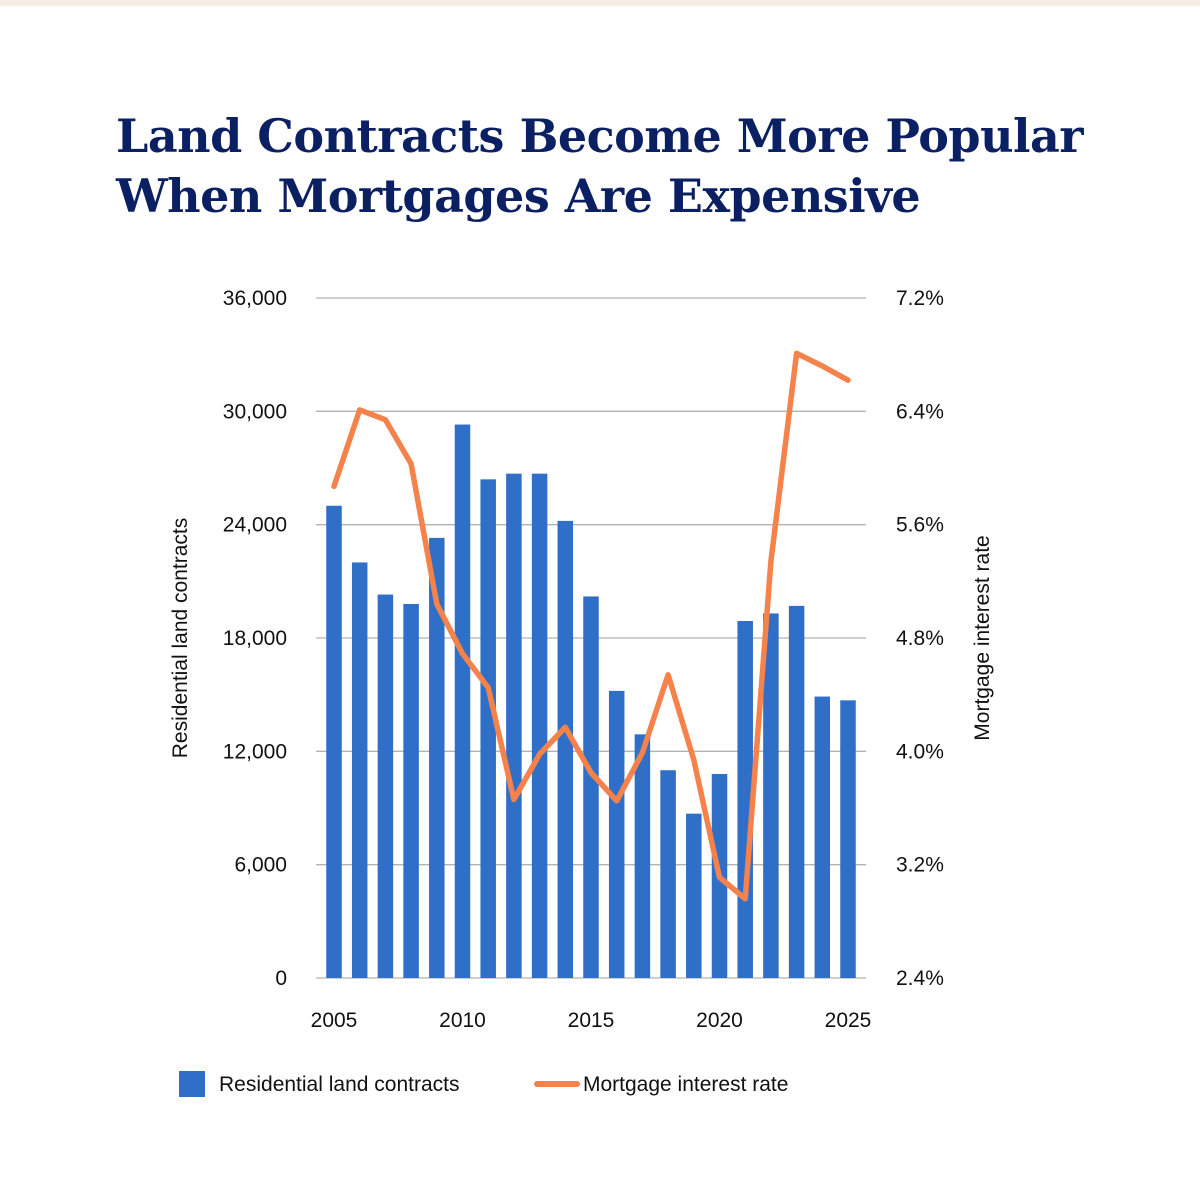 This screenshot has width=1200, height=1200. I want to click on left-axis: 0 6,000 12,000 18,000 24,000 30,000 36,000, so click(255, 638).